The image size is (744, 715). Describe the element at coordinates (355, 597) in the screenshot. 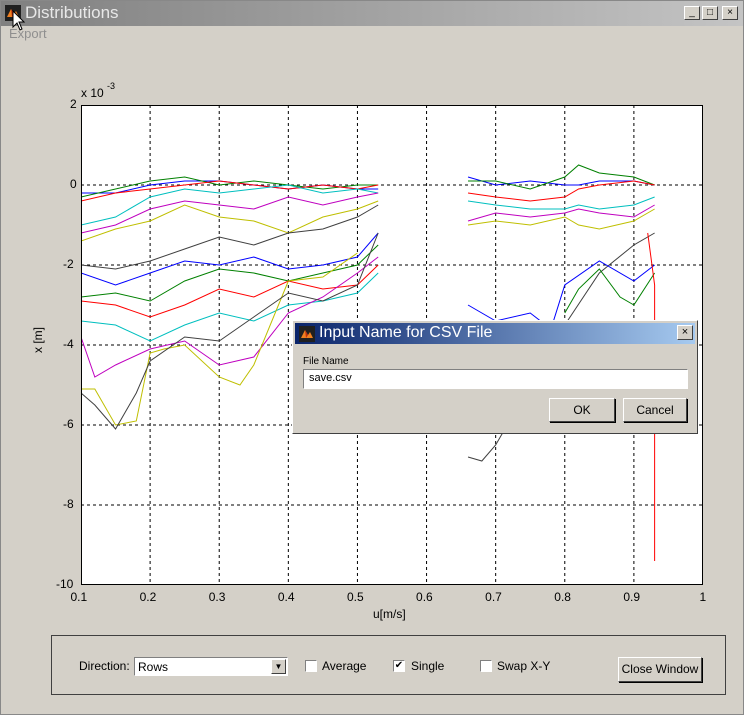

I see `x-tick-label: 0.5` at that location.